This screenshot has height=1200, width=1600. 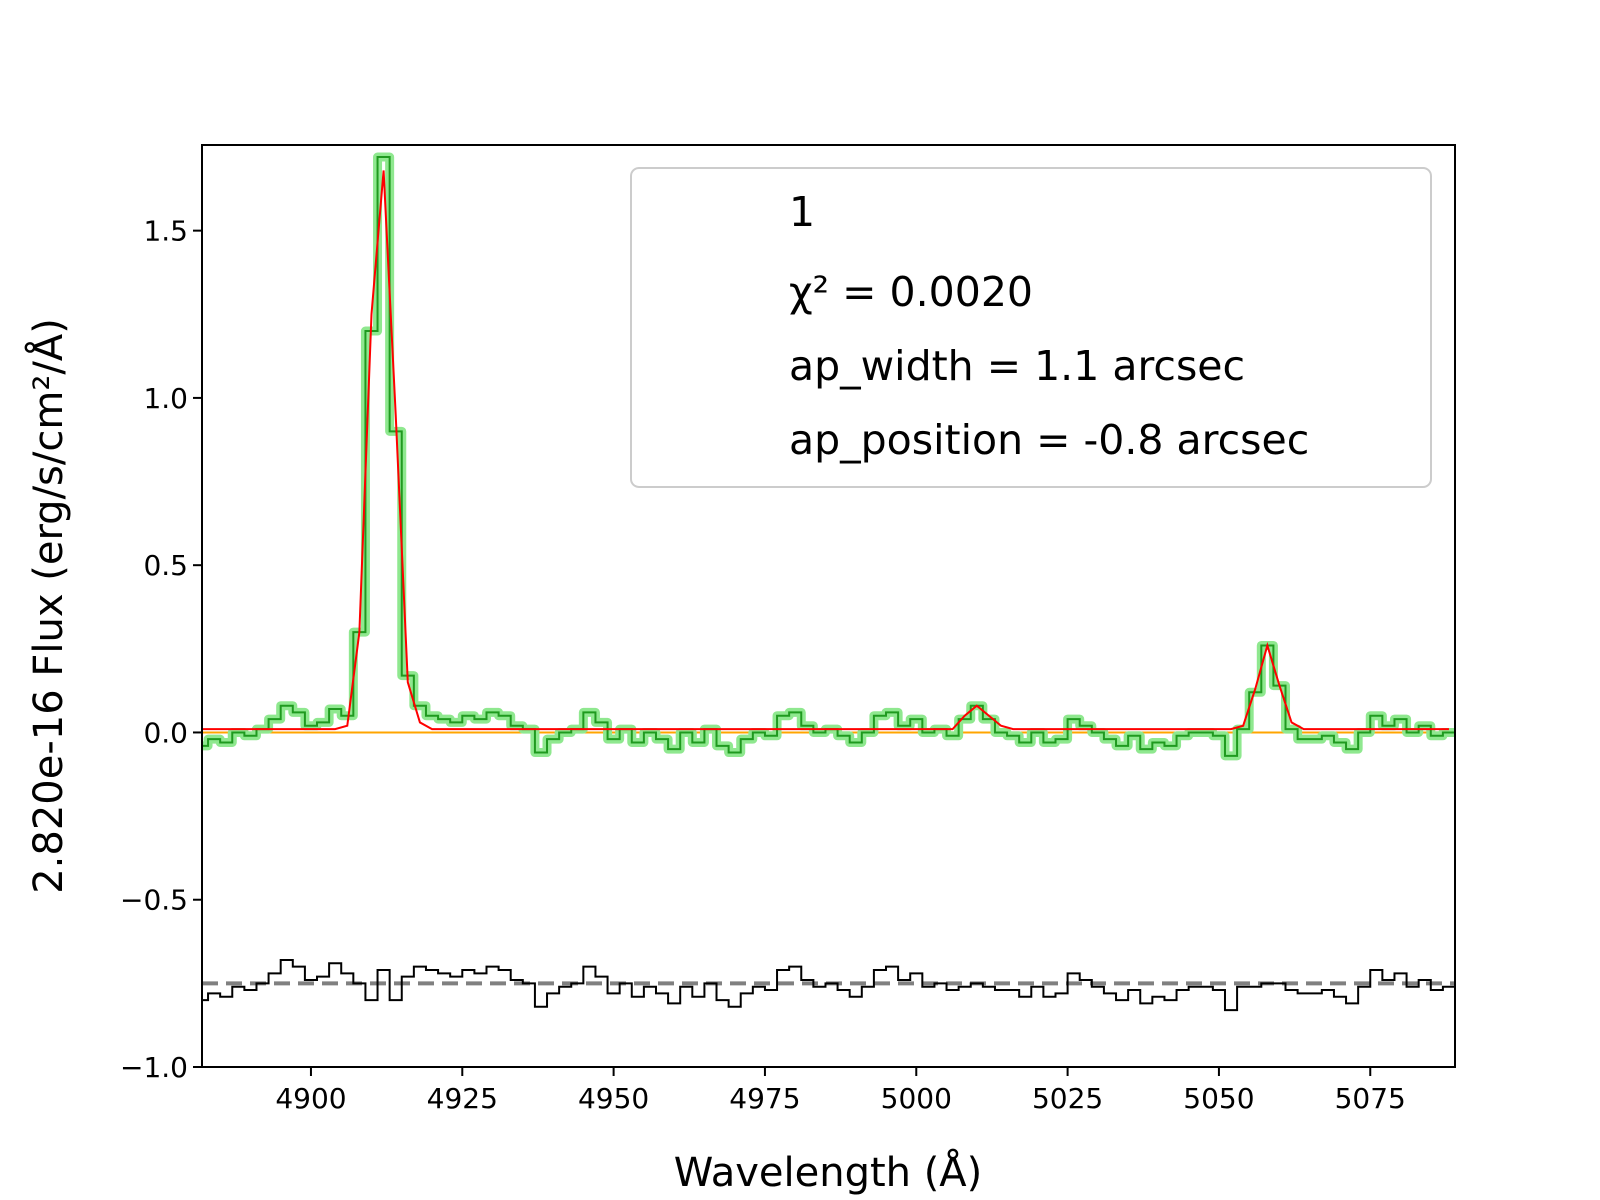 I want to click on y-tick-label: 0.0, so click(x=165, y=732).